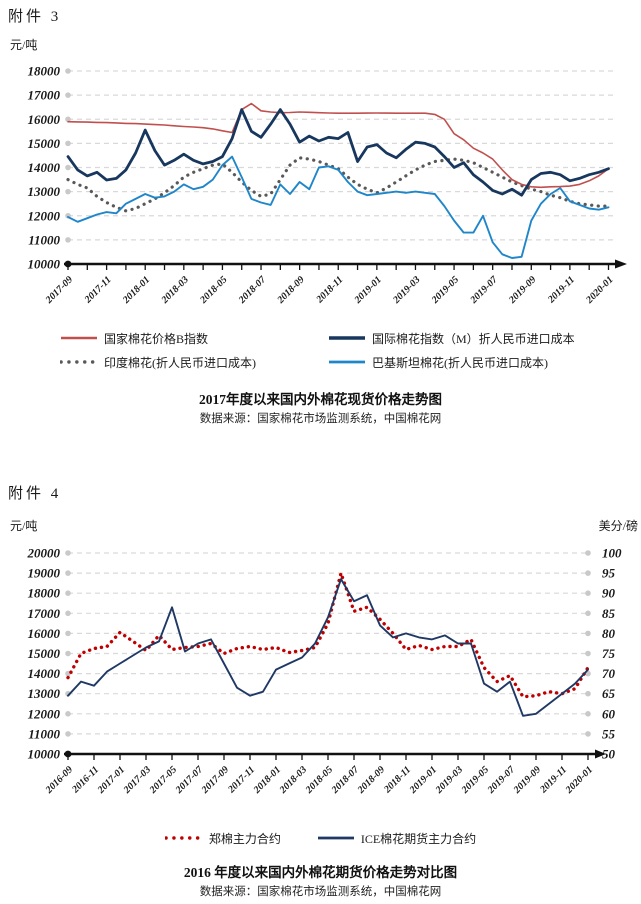 The image size is (641, 904). Describe the element at coordinates (320, 419) in the screenshot. I see `chart1-source: 数据来源：国家棉花市场监测系统，中国棉花网` at that location.